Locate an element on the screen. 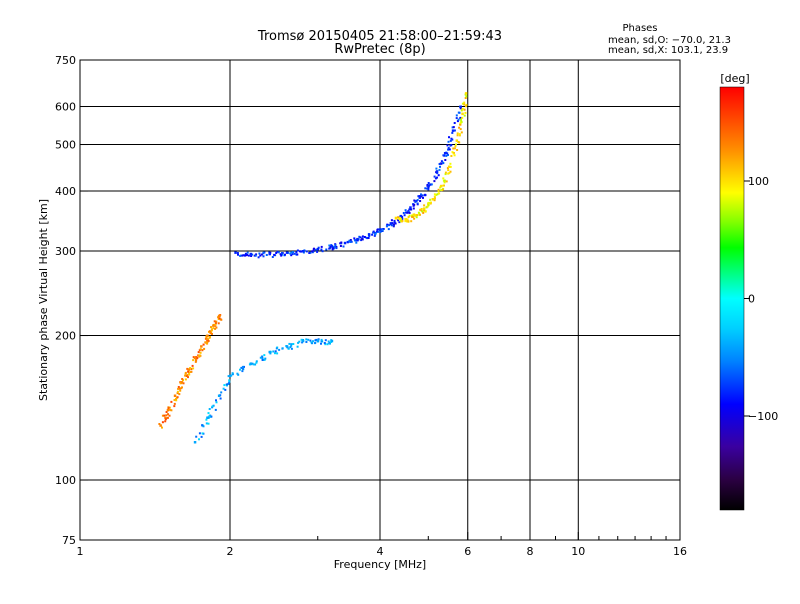 This screenshot has height=604, width=800. chart-subtitle: RwPretec (8p) is located at coordinates (379, 49).